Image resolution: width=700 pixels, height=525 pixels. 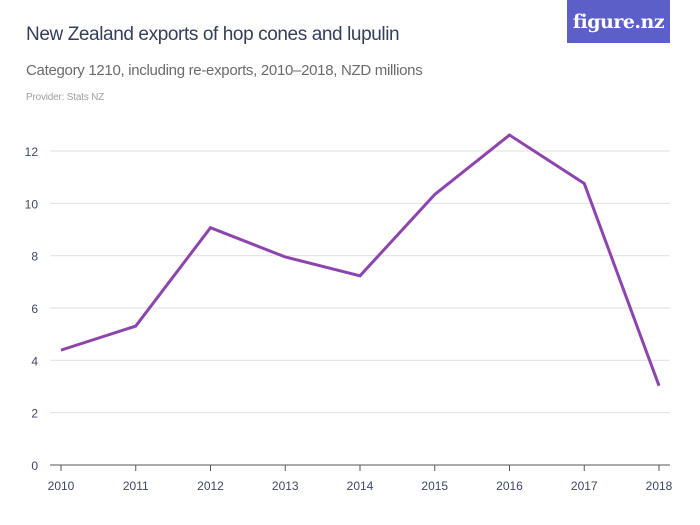 What do you see at coordinates (61, 486) in the screenshot?
I see `x-tick-label: 2010` at bounding box center [61, 486].